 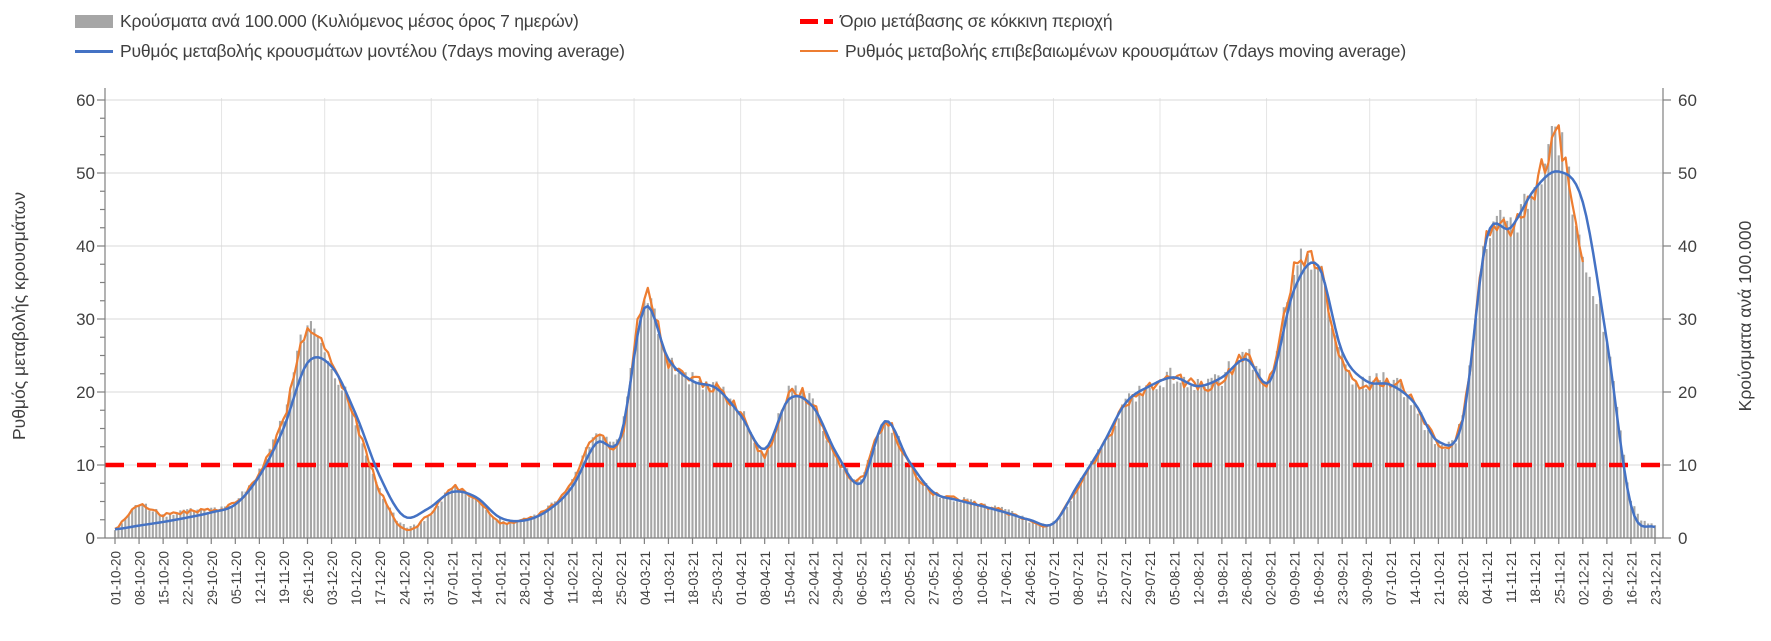 I want to click on x-tick-label: 29-04-21, so click(x=837, y=578).